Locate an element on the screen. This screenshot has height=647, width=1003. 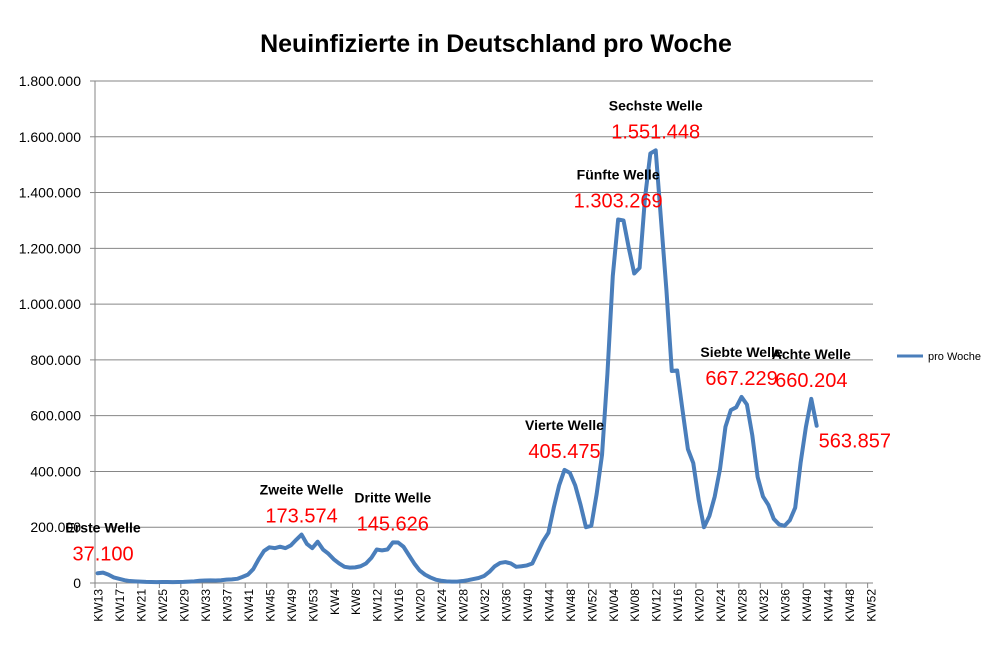
x-tick-label: KW53 is located at coordinates (313, 605).